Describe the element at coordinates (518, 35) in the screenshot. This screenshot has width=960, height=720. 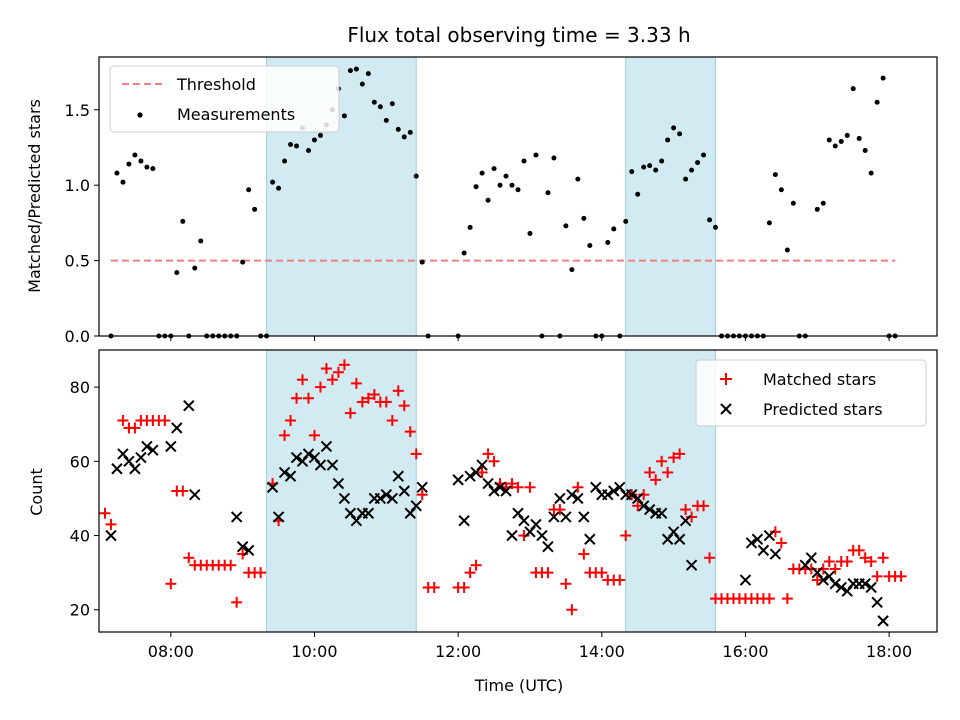
I see `chart-title: Flux total observing time = 3.33 h` at that location.